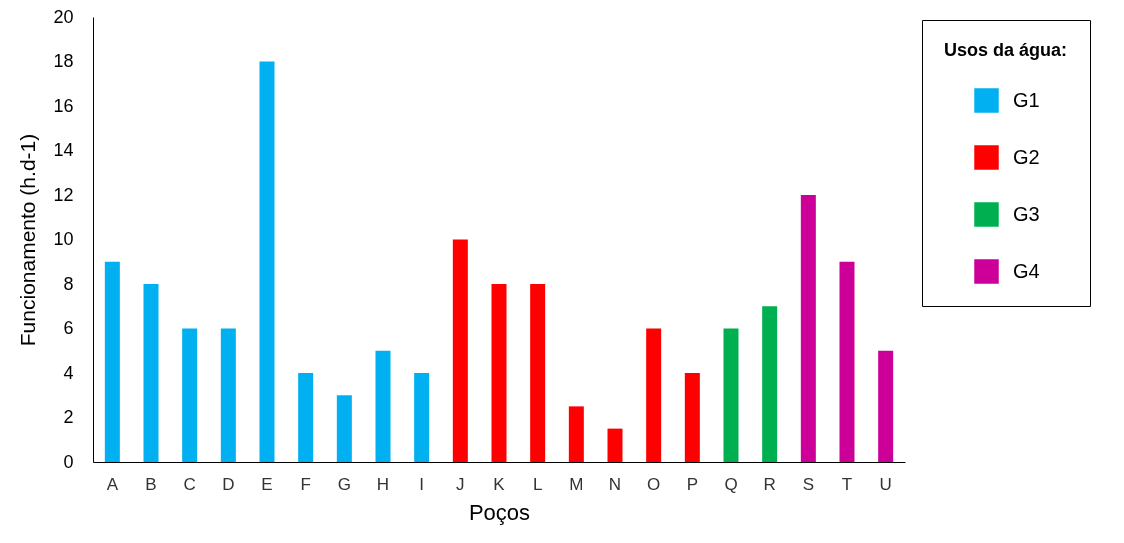  Describe the element at coordinates (422, 484) in the screenshot. I see `x-tick-label: I` at that location.